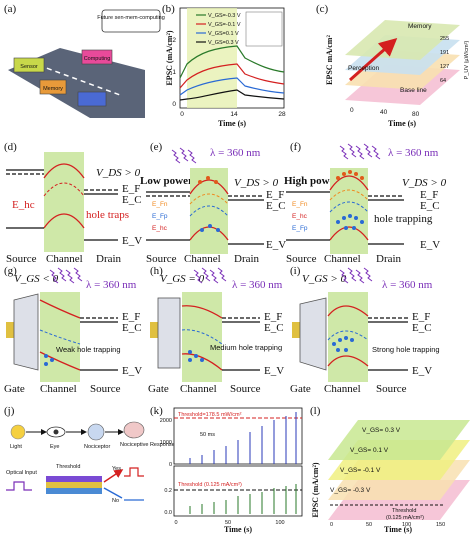 The height and width of the screenshot is (534, 474). Describe the element at coordinates (440, 525) in the screenshot. I see `l-xt-3: 150` at that location.